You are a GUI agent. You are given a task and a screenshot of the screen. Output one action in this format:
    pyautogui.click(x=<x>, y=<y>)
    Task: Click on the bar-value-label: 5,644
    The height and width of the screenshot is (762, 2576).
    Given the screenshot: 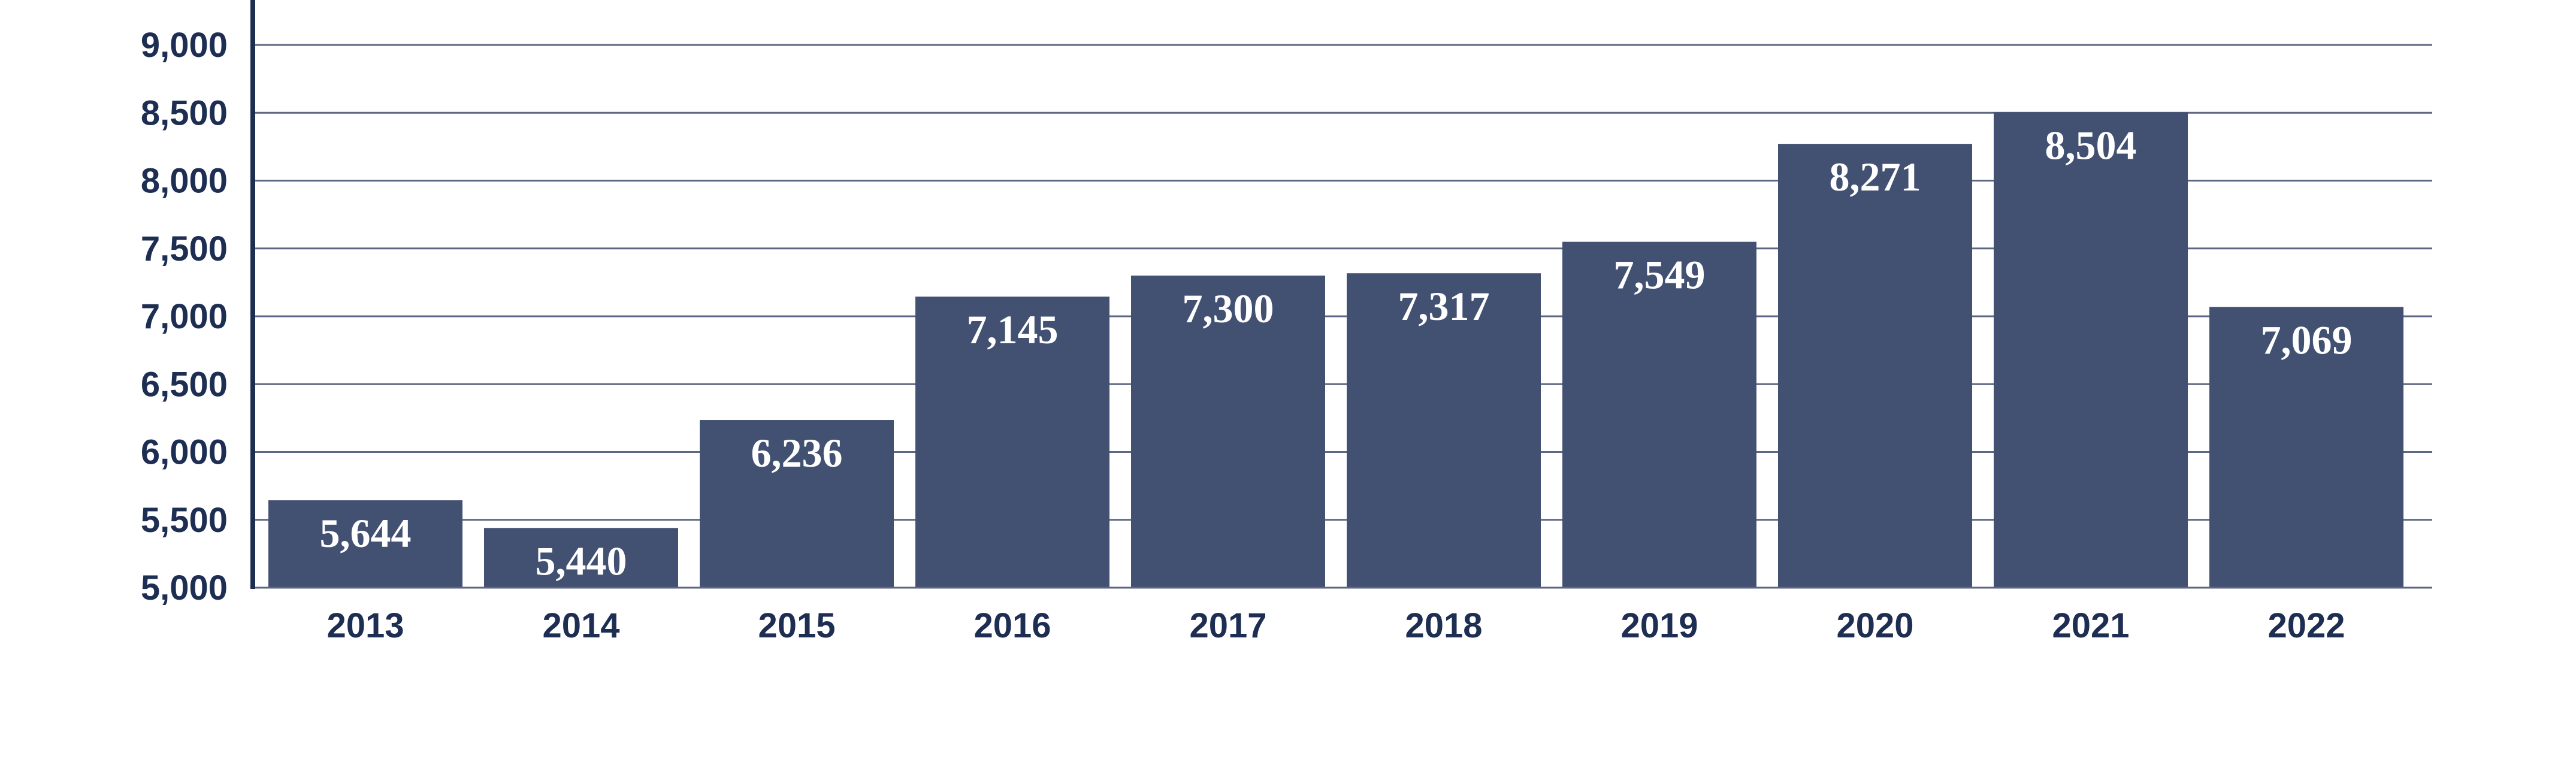 What is the action you would take?
    pyautogui.click(x=366, y=533)
    